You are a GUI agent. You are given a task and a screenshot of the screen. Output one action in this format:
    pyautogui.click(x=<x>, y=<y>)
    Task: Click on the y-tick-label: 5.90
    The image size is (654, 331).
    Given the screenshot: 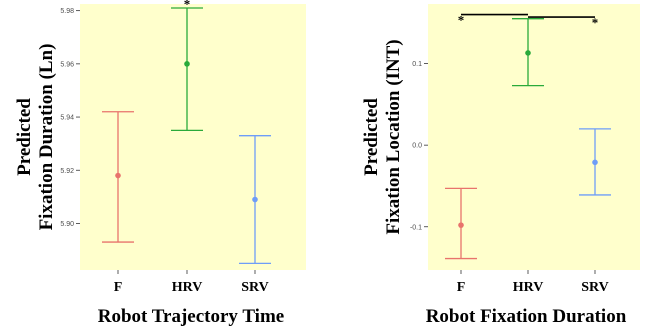 What is the action you would take?
    pyautogui.click(x=67, y=224)
    